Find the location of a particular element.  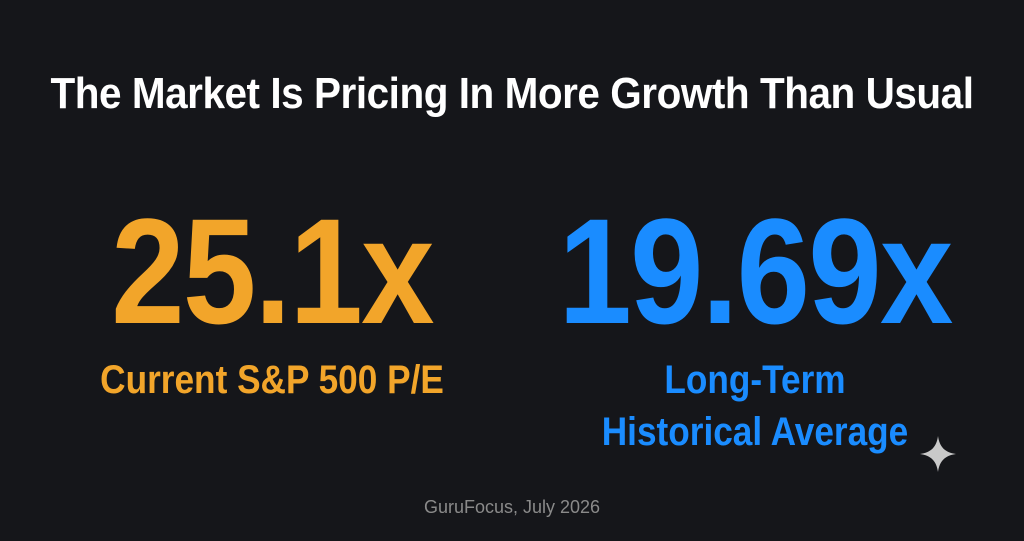

historical-average-label: Long-Term Historical Average is located at coordinates (755, 406).